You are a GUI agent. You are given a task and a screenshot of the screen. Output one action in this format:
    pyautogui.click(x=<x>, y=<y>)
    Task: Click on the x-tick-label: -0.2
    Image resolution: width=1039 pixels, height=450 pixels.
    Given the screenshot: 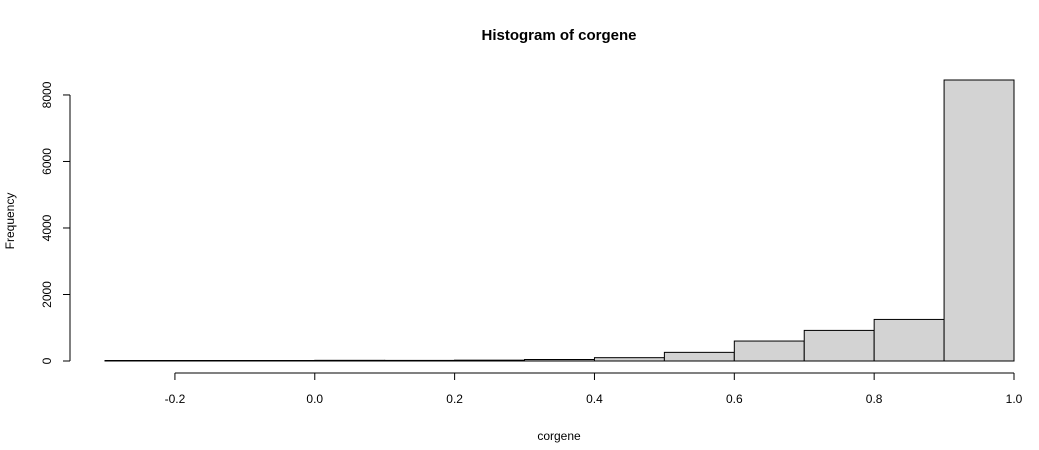 What is the action you would take?
    pyautogui.click(x=175, y=399)
    